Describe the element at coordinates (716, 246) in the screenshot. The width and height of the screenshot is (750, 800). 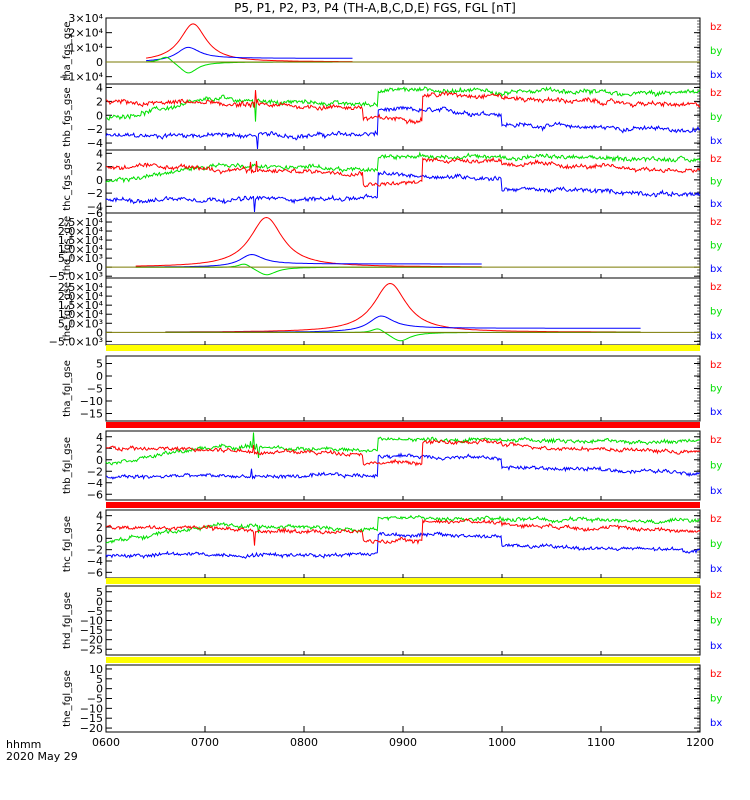
I see `thd_fgs_gse-legend-by: by` at that location.